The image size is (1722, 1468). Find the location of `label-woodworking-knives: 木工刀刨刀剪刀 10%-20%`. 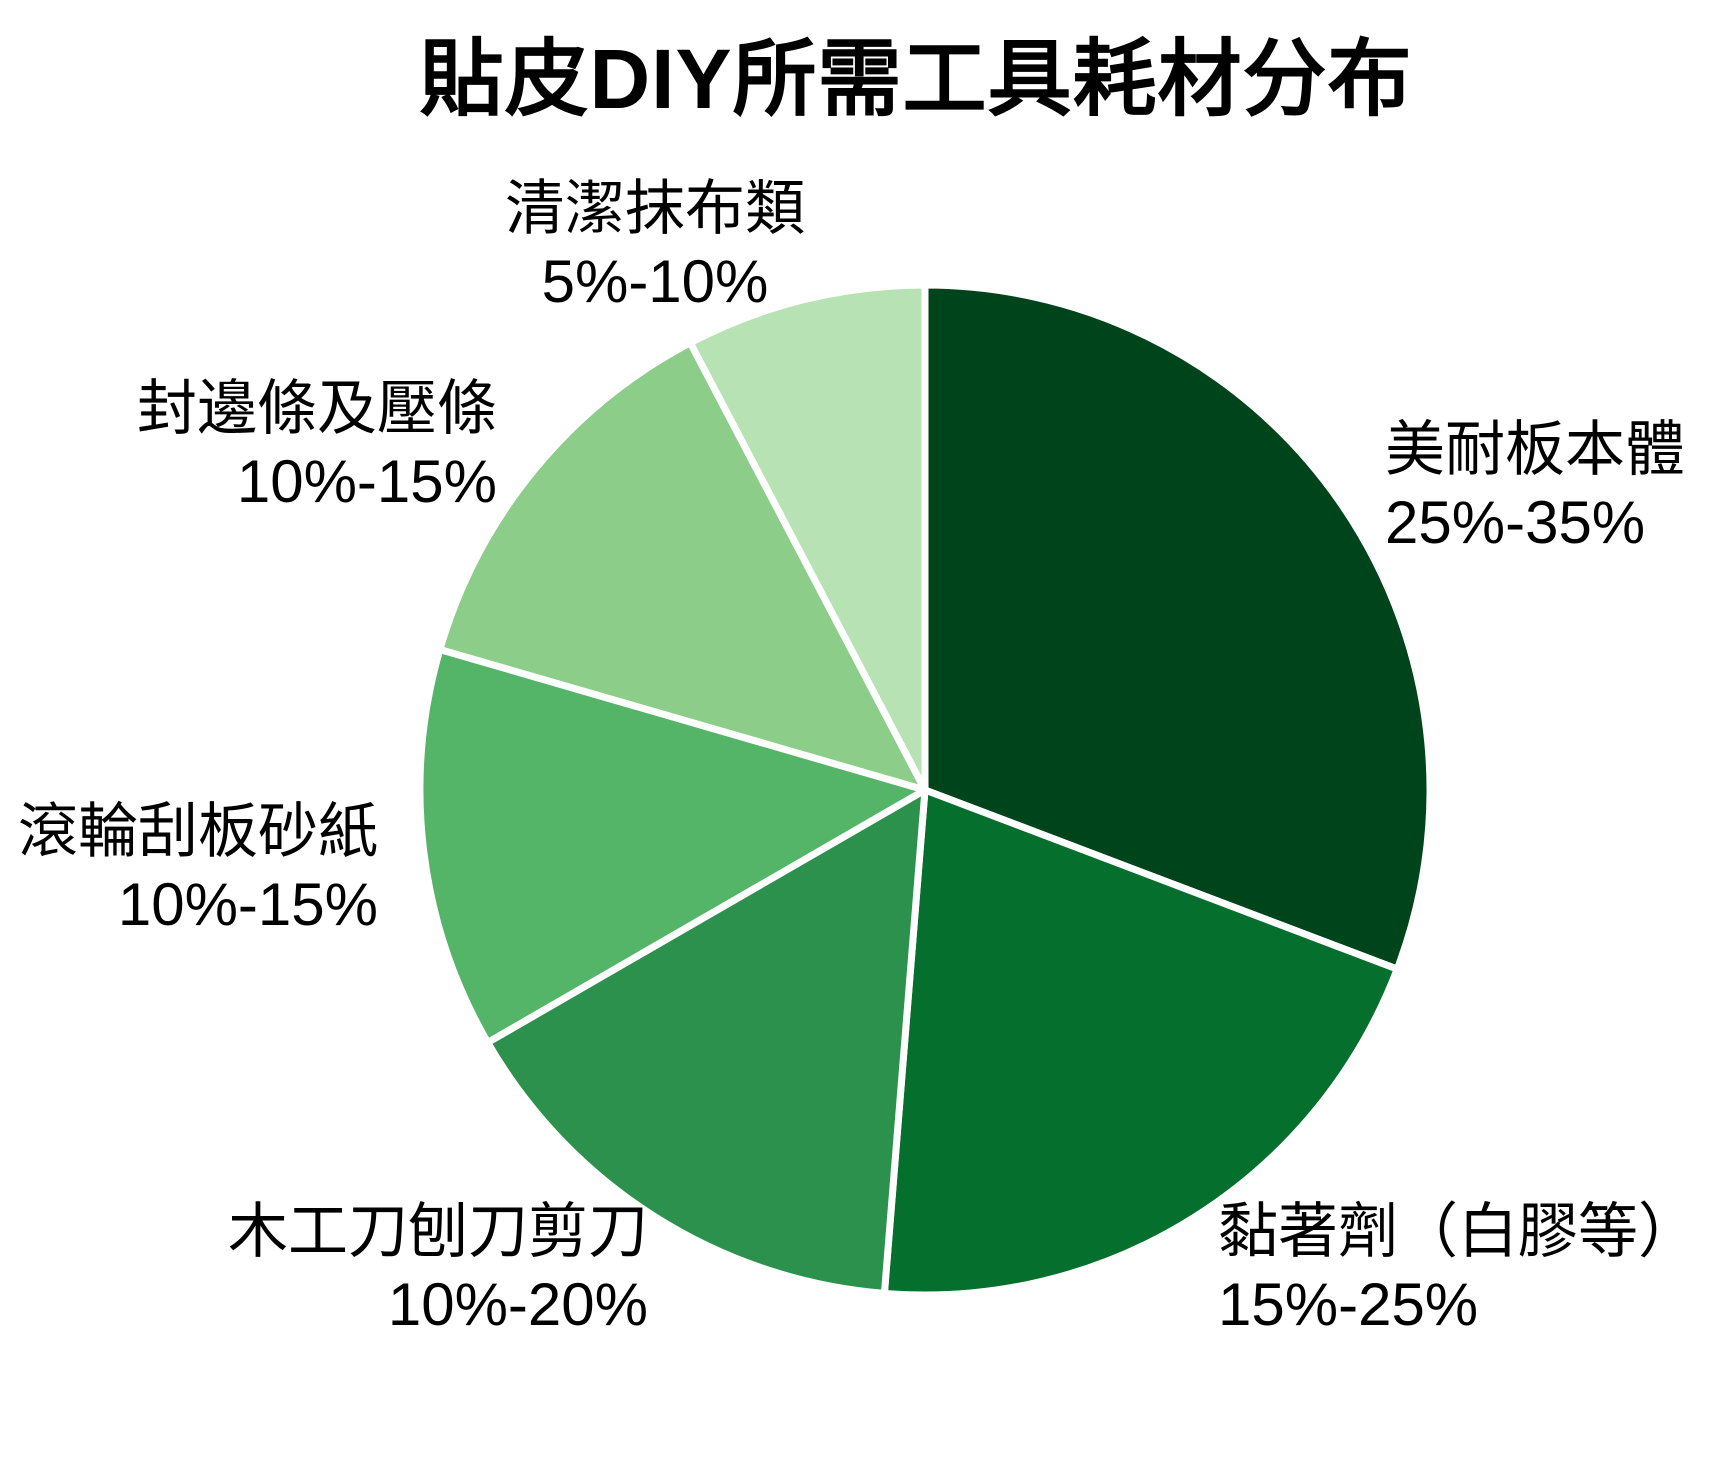

label-woodworking-knives: 木工刀刨刀剪刀 10%-20% is located at coordinates (438, 1268).